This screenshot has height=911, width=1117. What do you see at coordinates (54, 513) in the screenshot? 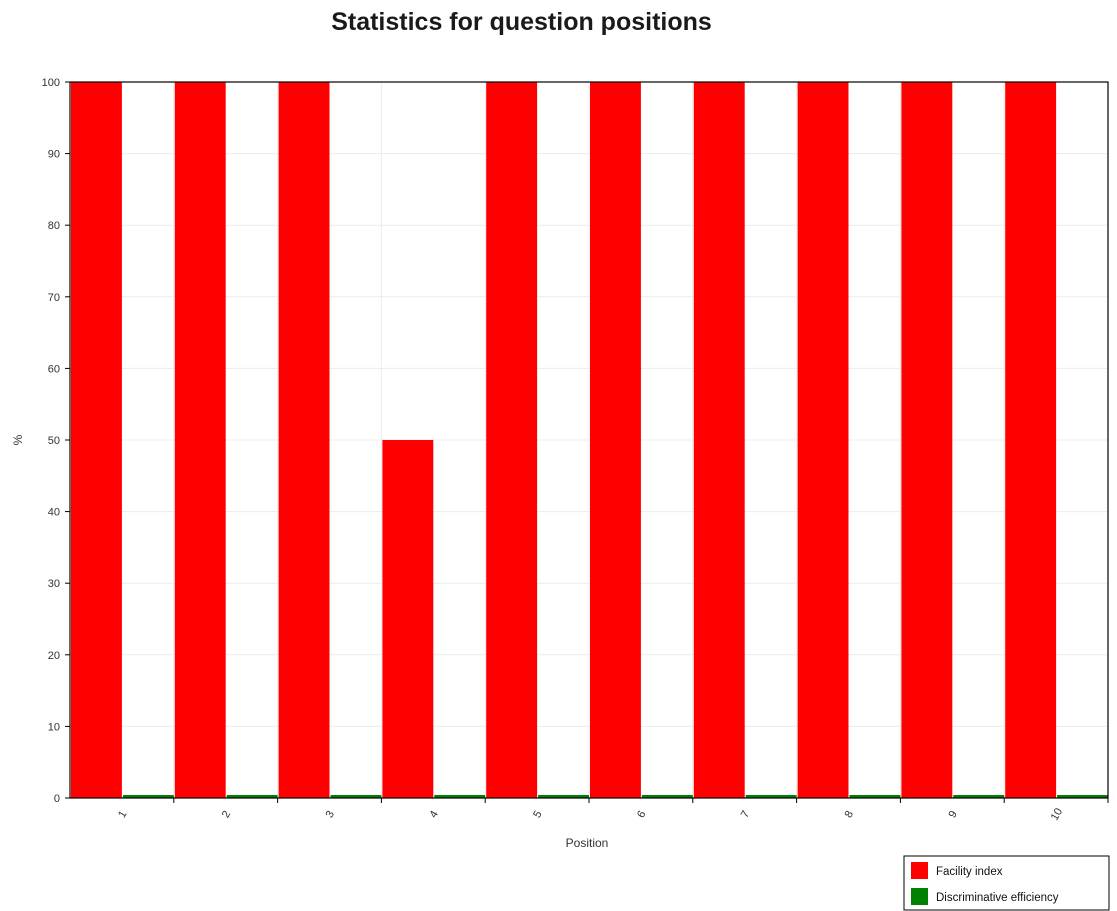
I see `y-tick-label: 40` at bounding box center [54, 513].